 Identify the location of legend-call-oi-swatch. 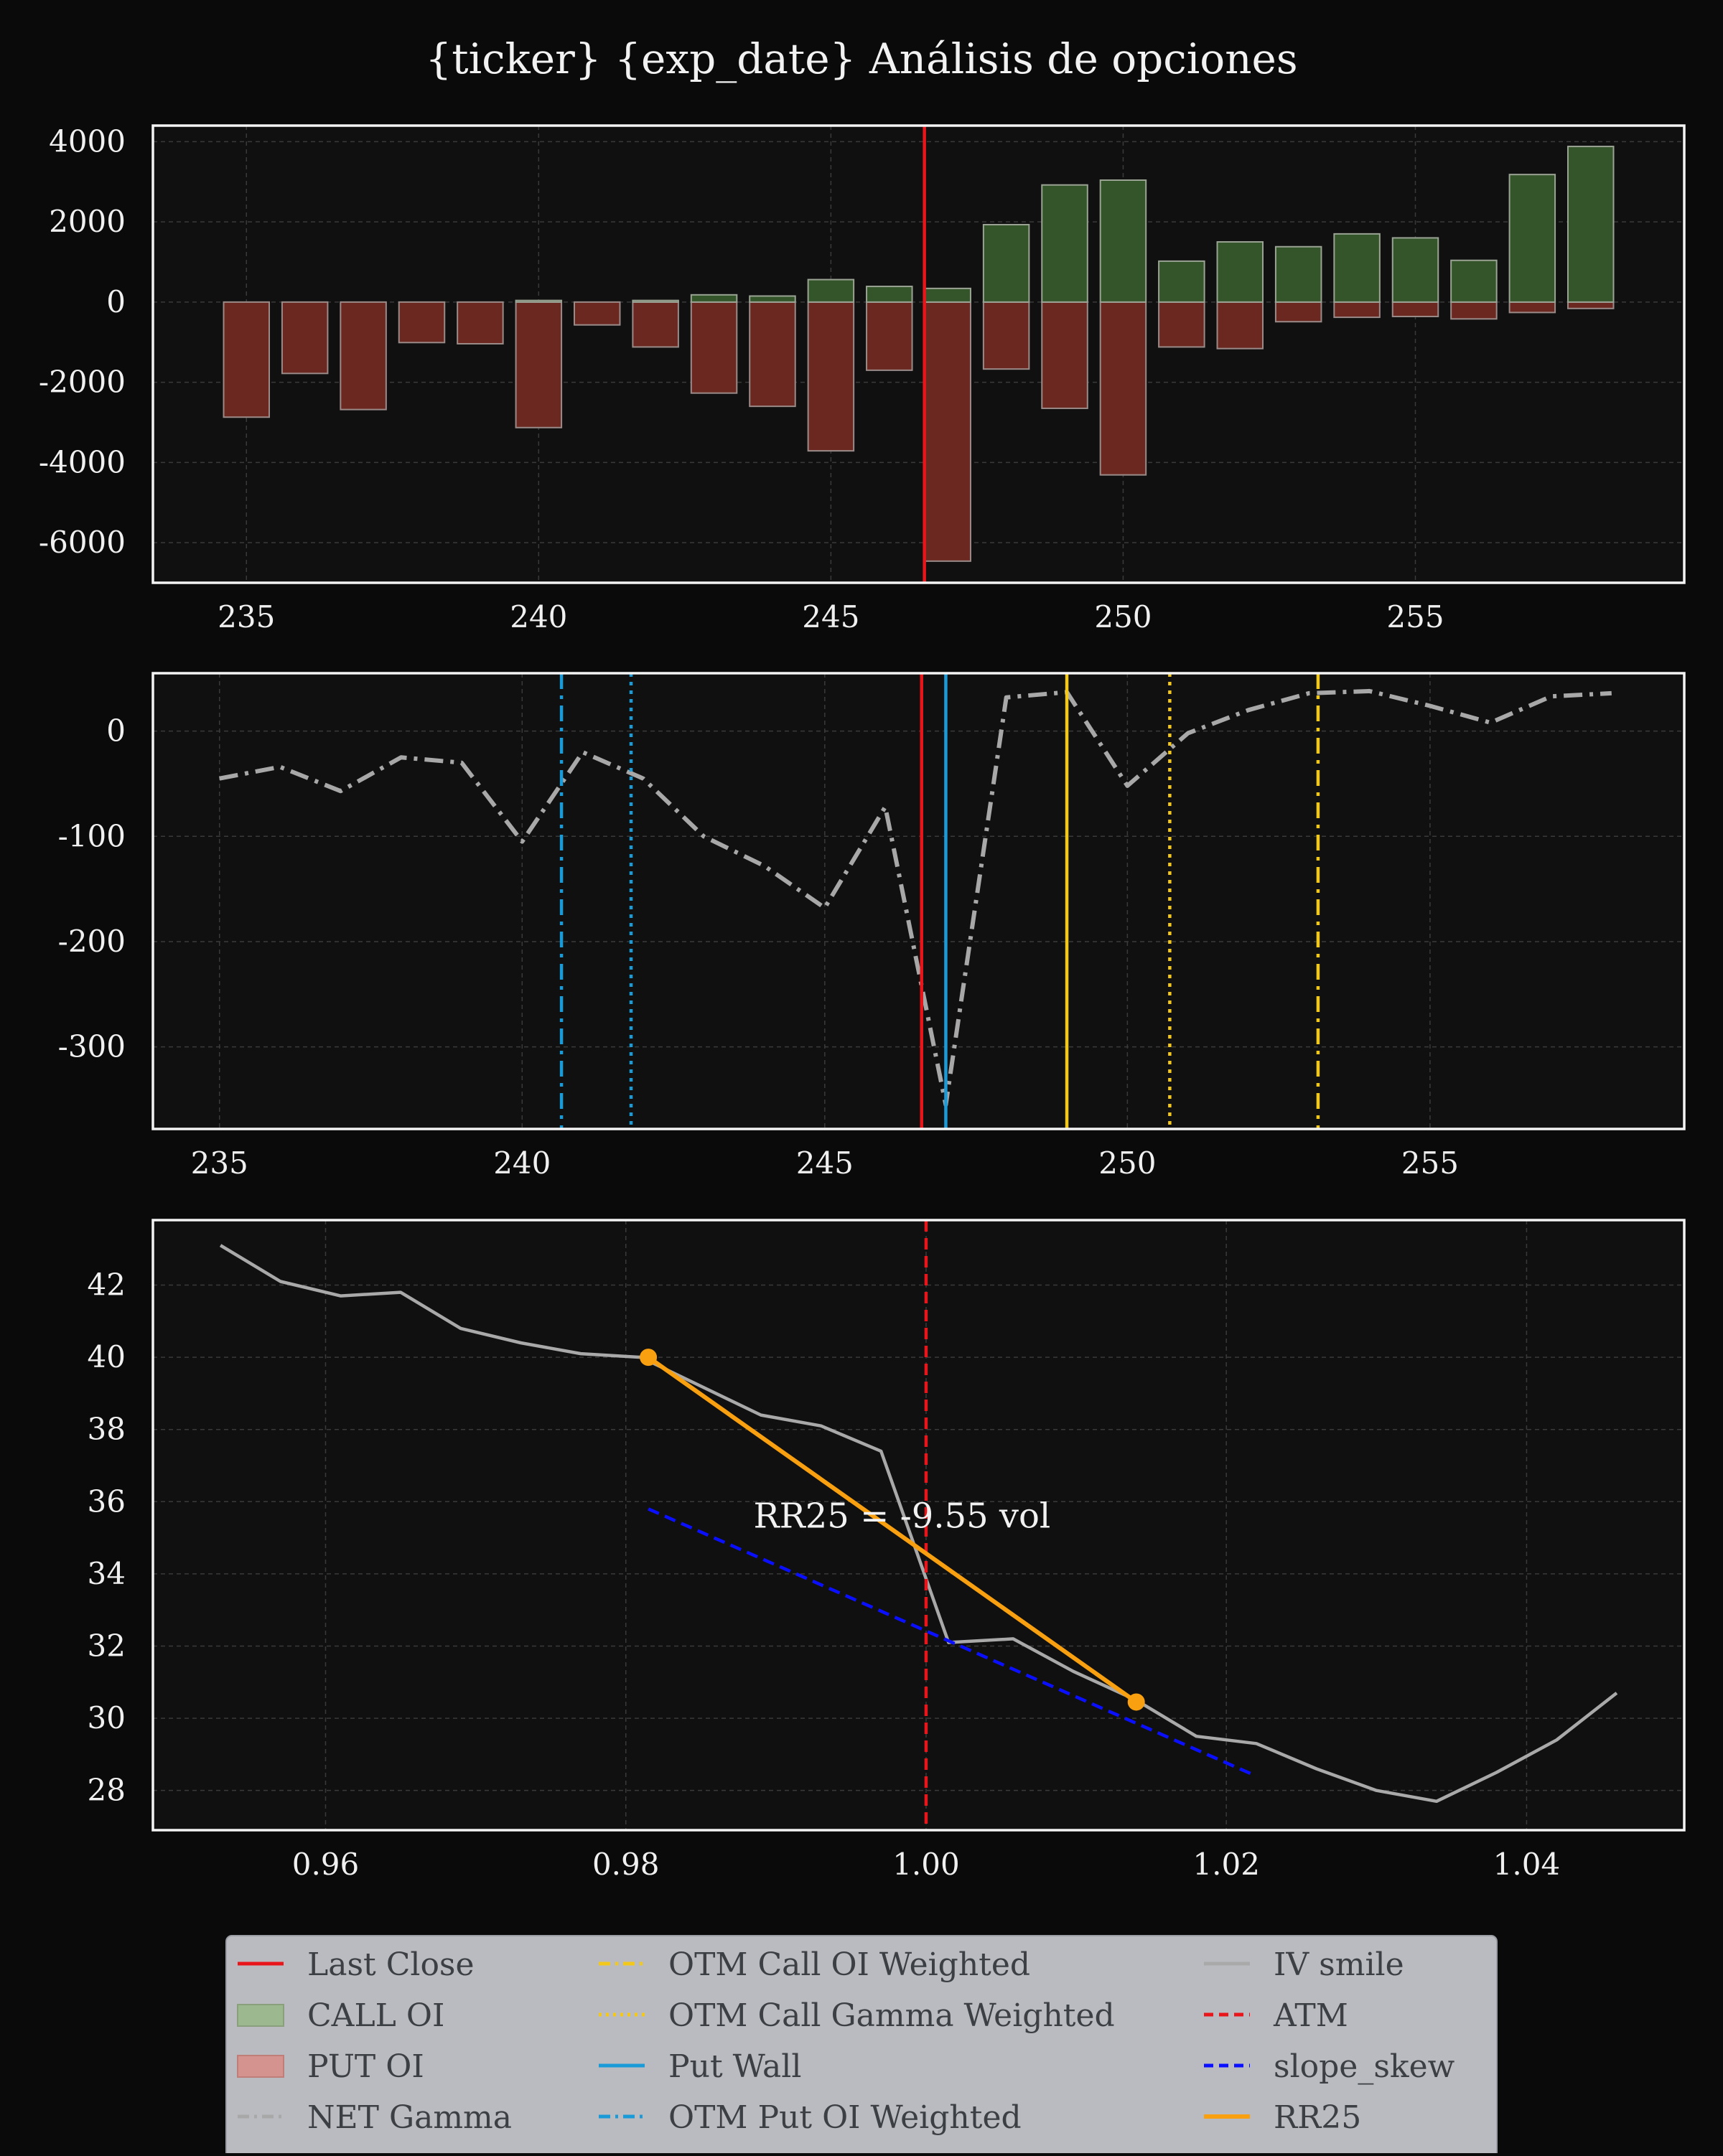
(260, 2015).